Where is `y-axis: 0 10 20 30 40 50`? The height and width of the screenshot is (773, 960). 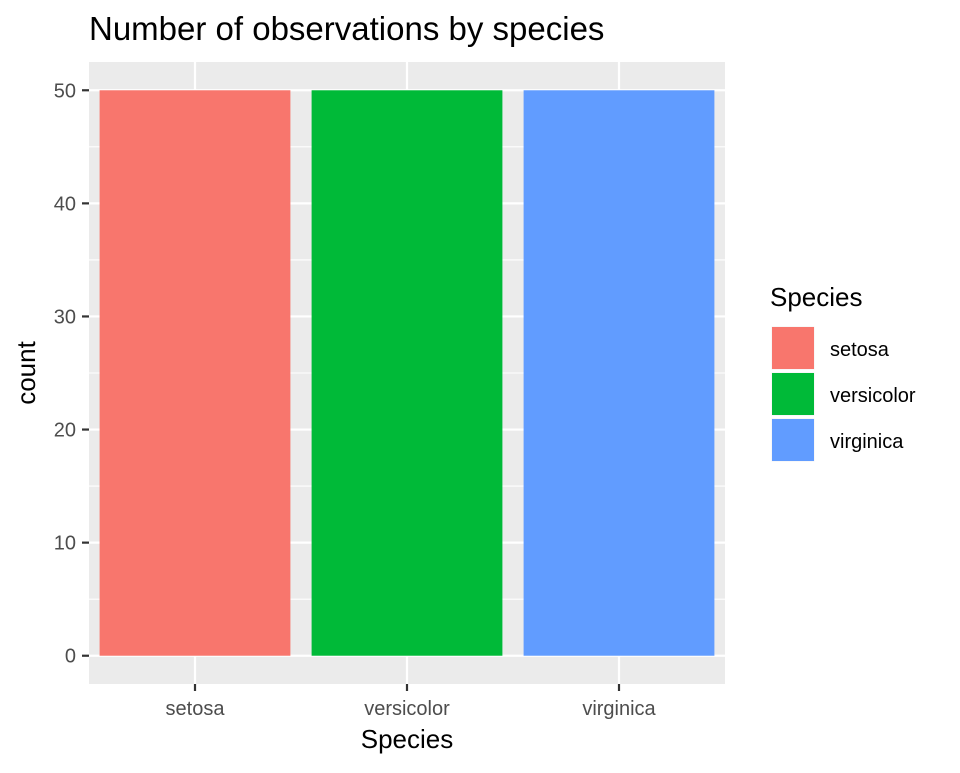 y-axis: 0 10 20 30 40 50 is located at coordinates (71, 374).